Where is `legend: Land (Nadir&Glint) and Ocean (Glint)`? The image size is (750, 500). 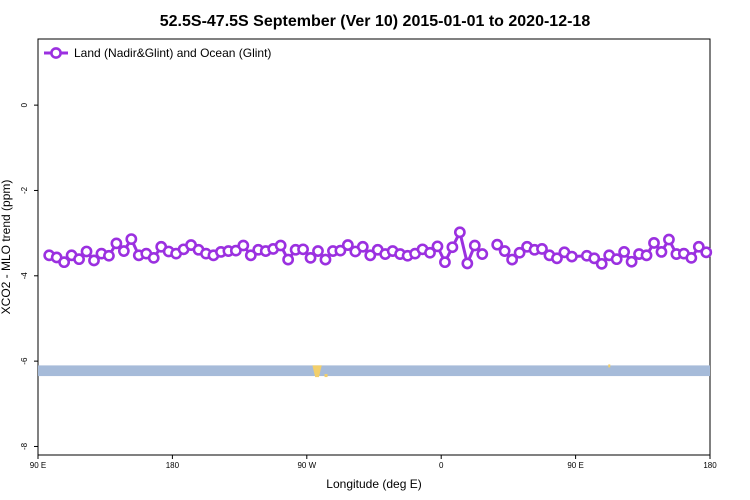
legend: Land (Nadir&Glint) and Ocean (Glint) is located at coordinates (157, 53).